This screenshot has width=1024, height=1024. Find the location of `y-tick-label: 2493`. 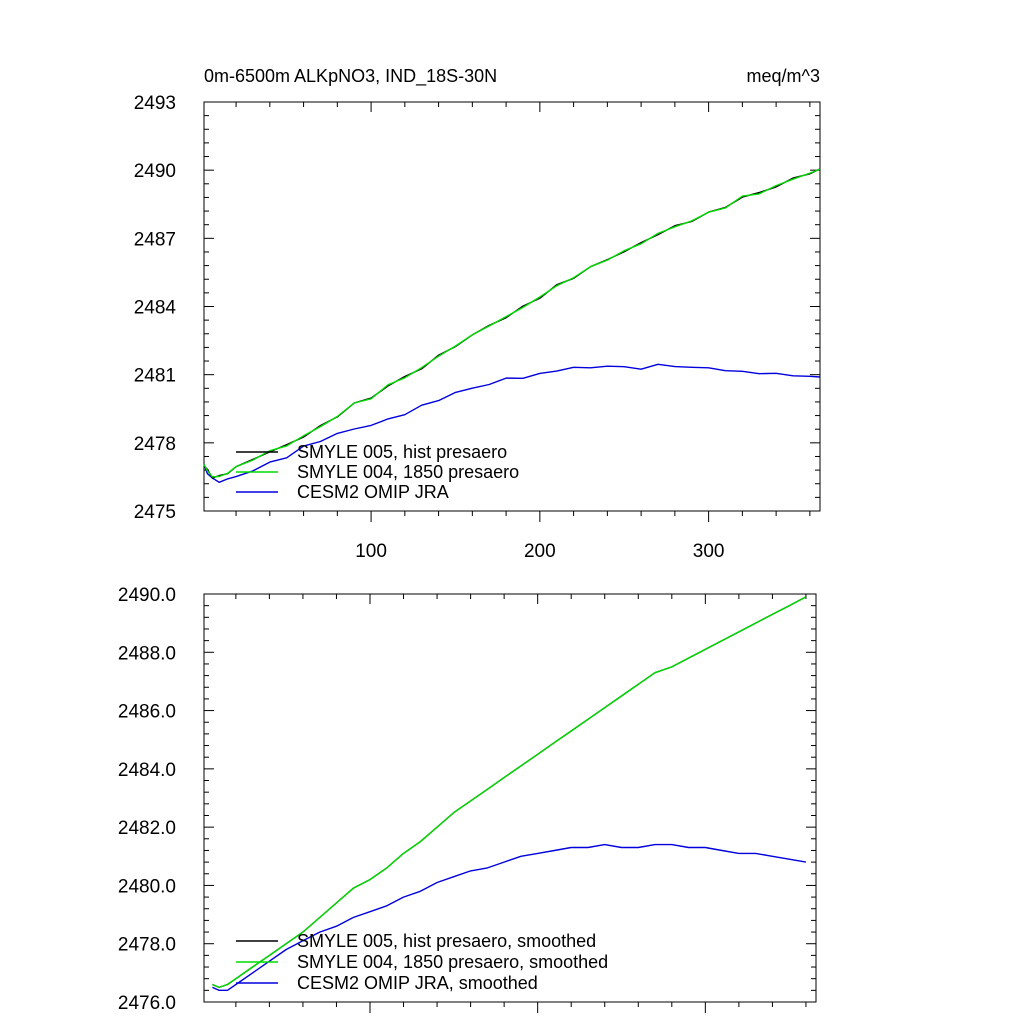

y-tick-label: 2493 is located at coordinates (155, 103).